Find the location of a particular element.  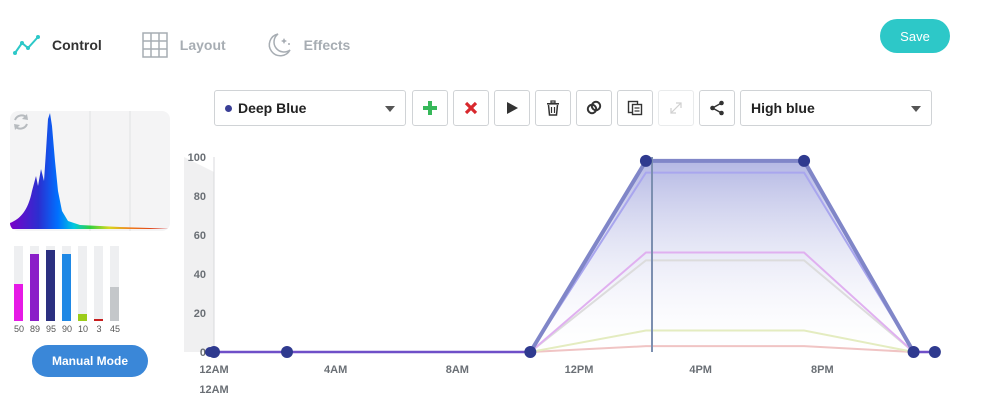

share-icon is located at coordinates (717, 108).